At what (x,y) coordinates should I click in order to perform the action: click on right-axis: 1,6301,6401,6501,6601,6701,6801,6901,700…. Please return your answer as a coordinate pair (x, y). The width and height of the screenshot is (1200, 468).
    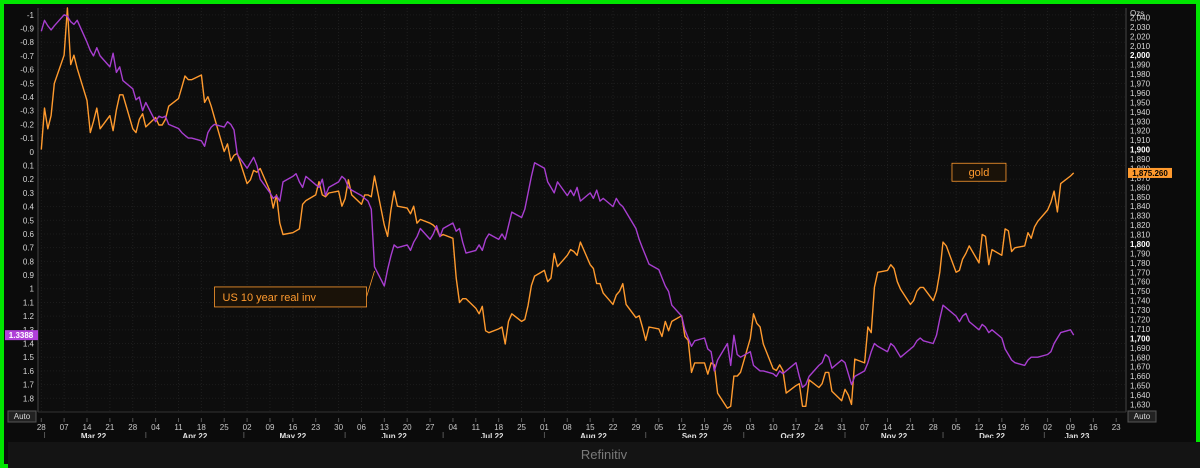
    Looking at the image, I should click on (1138, 210).